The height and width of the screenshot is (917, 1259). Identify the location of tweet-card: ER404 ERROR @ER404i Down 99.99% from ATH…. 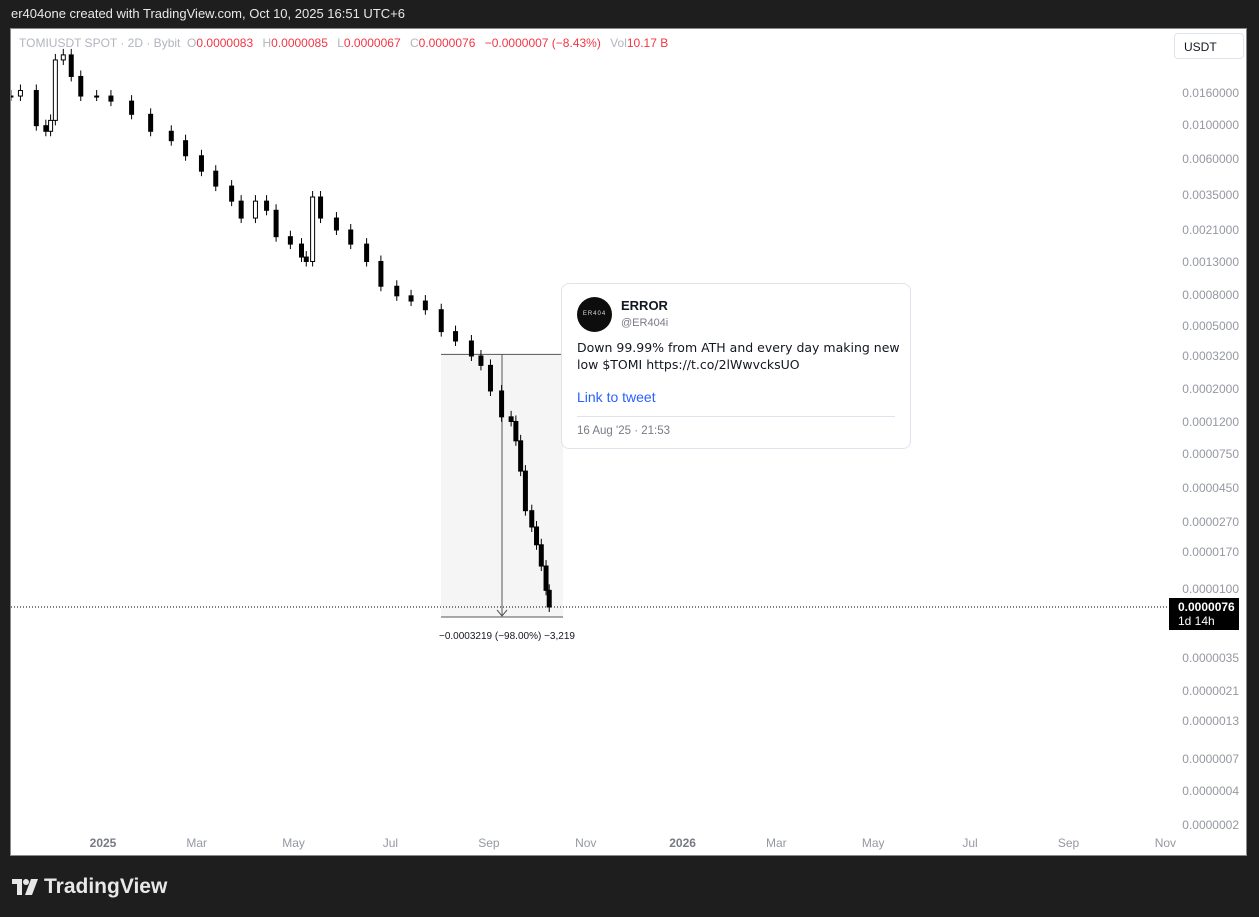
(736, 366).